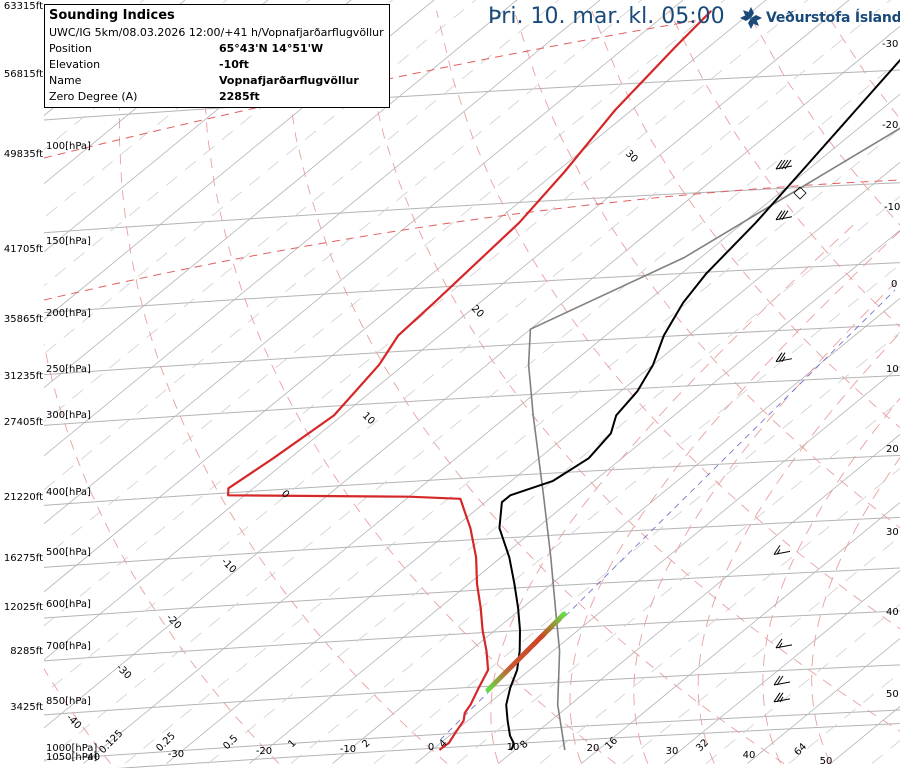  What do you see at coordinates (431, 747) in the screenshot?
I see `bottom-temperature-label: 0` at bounding box center [431, 747].